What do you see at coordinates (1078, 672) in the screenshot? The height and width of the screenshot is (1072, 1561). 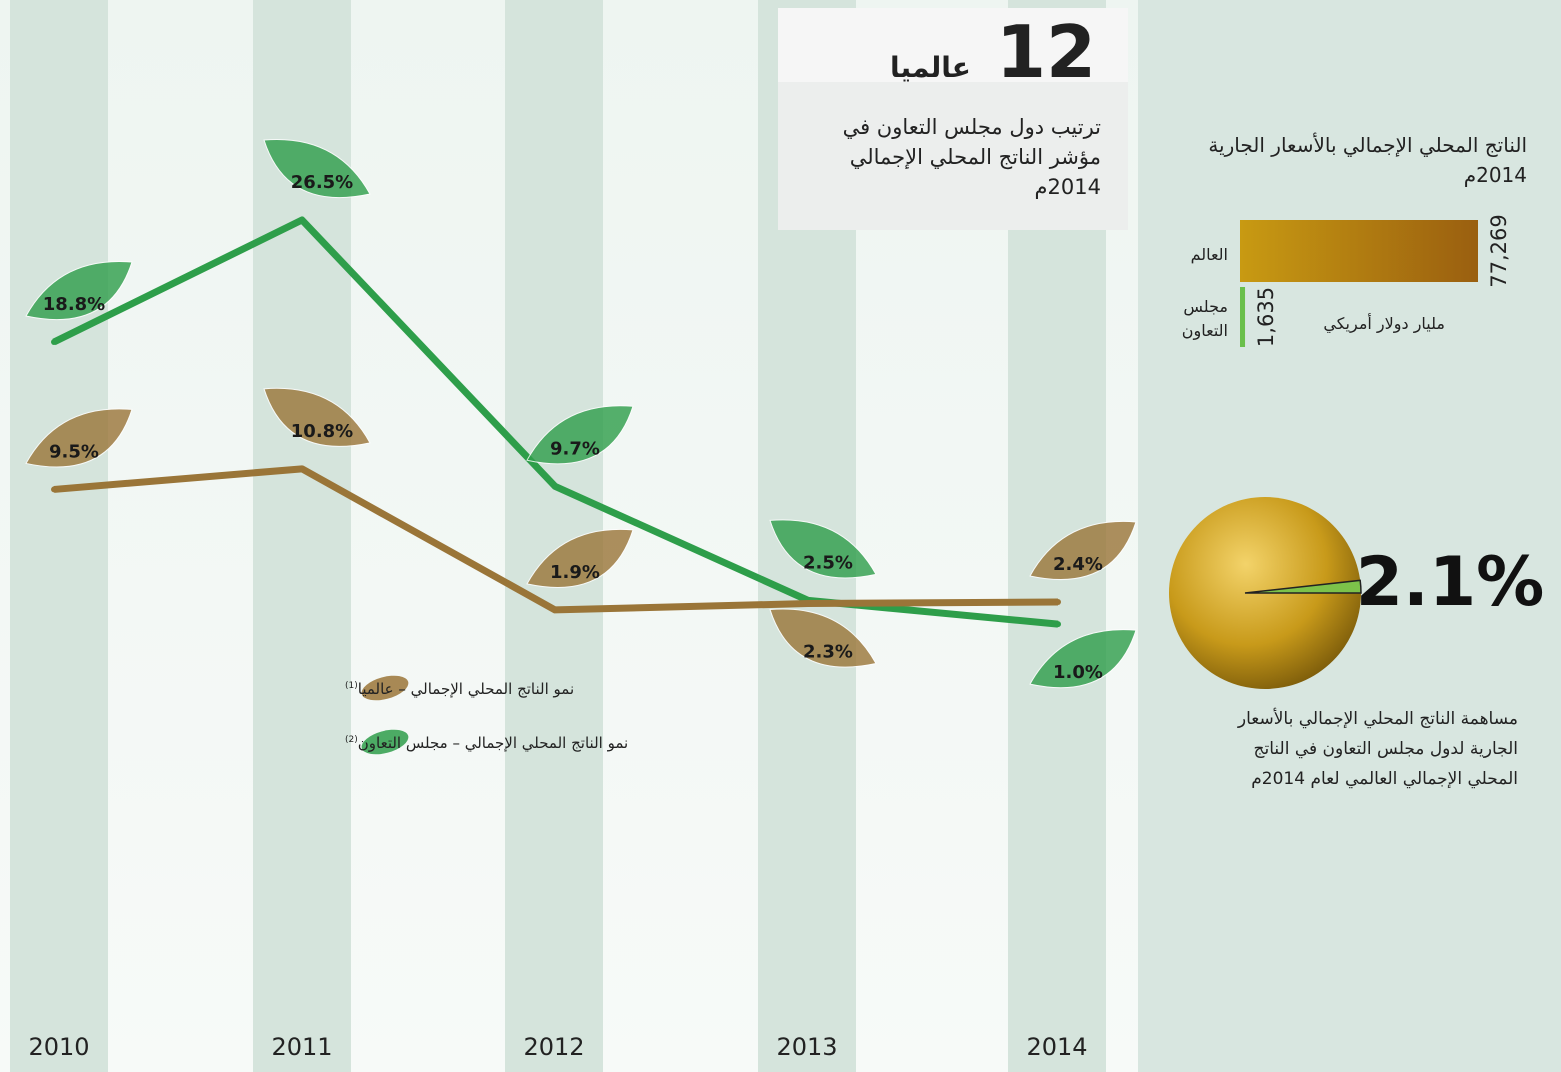 I see `data-label: 1.0%` at bounding box center [1078, 672].